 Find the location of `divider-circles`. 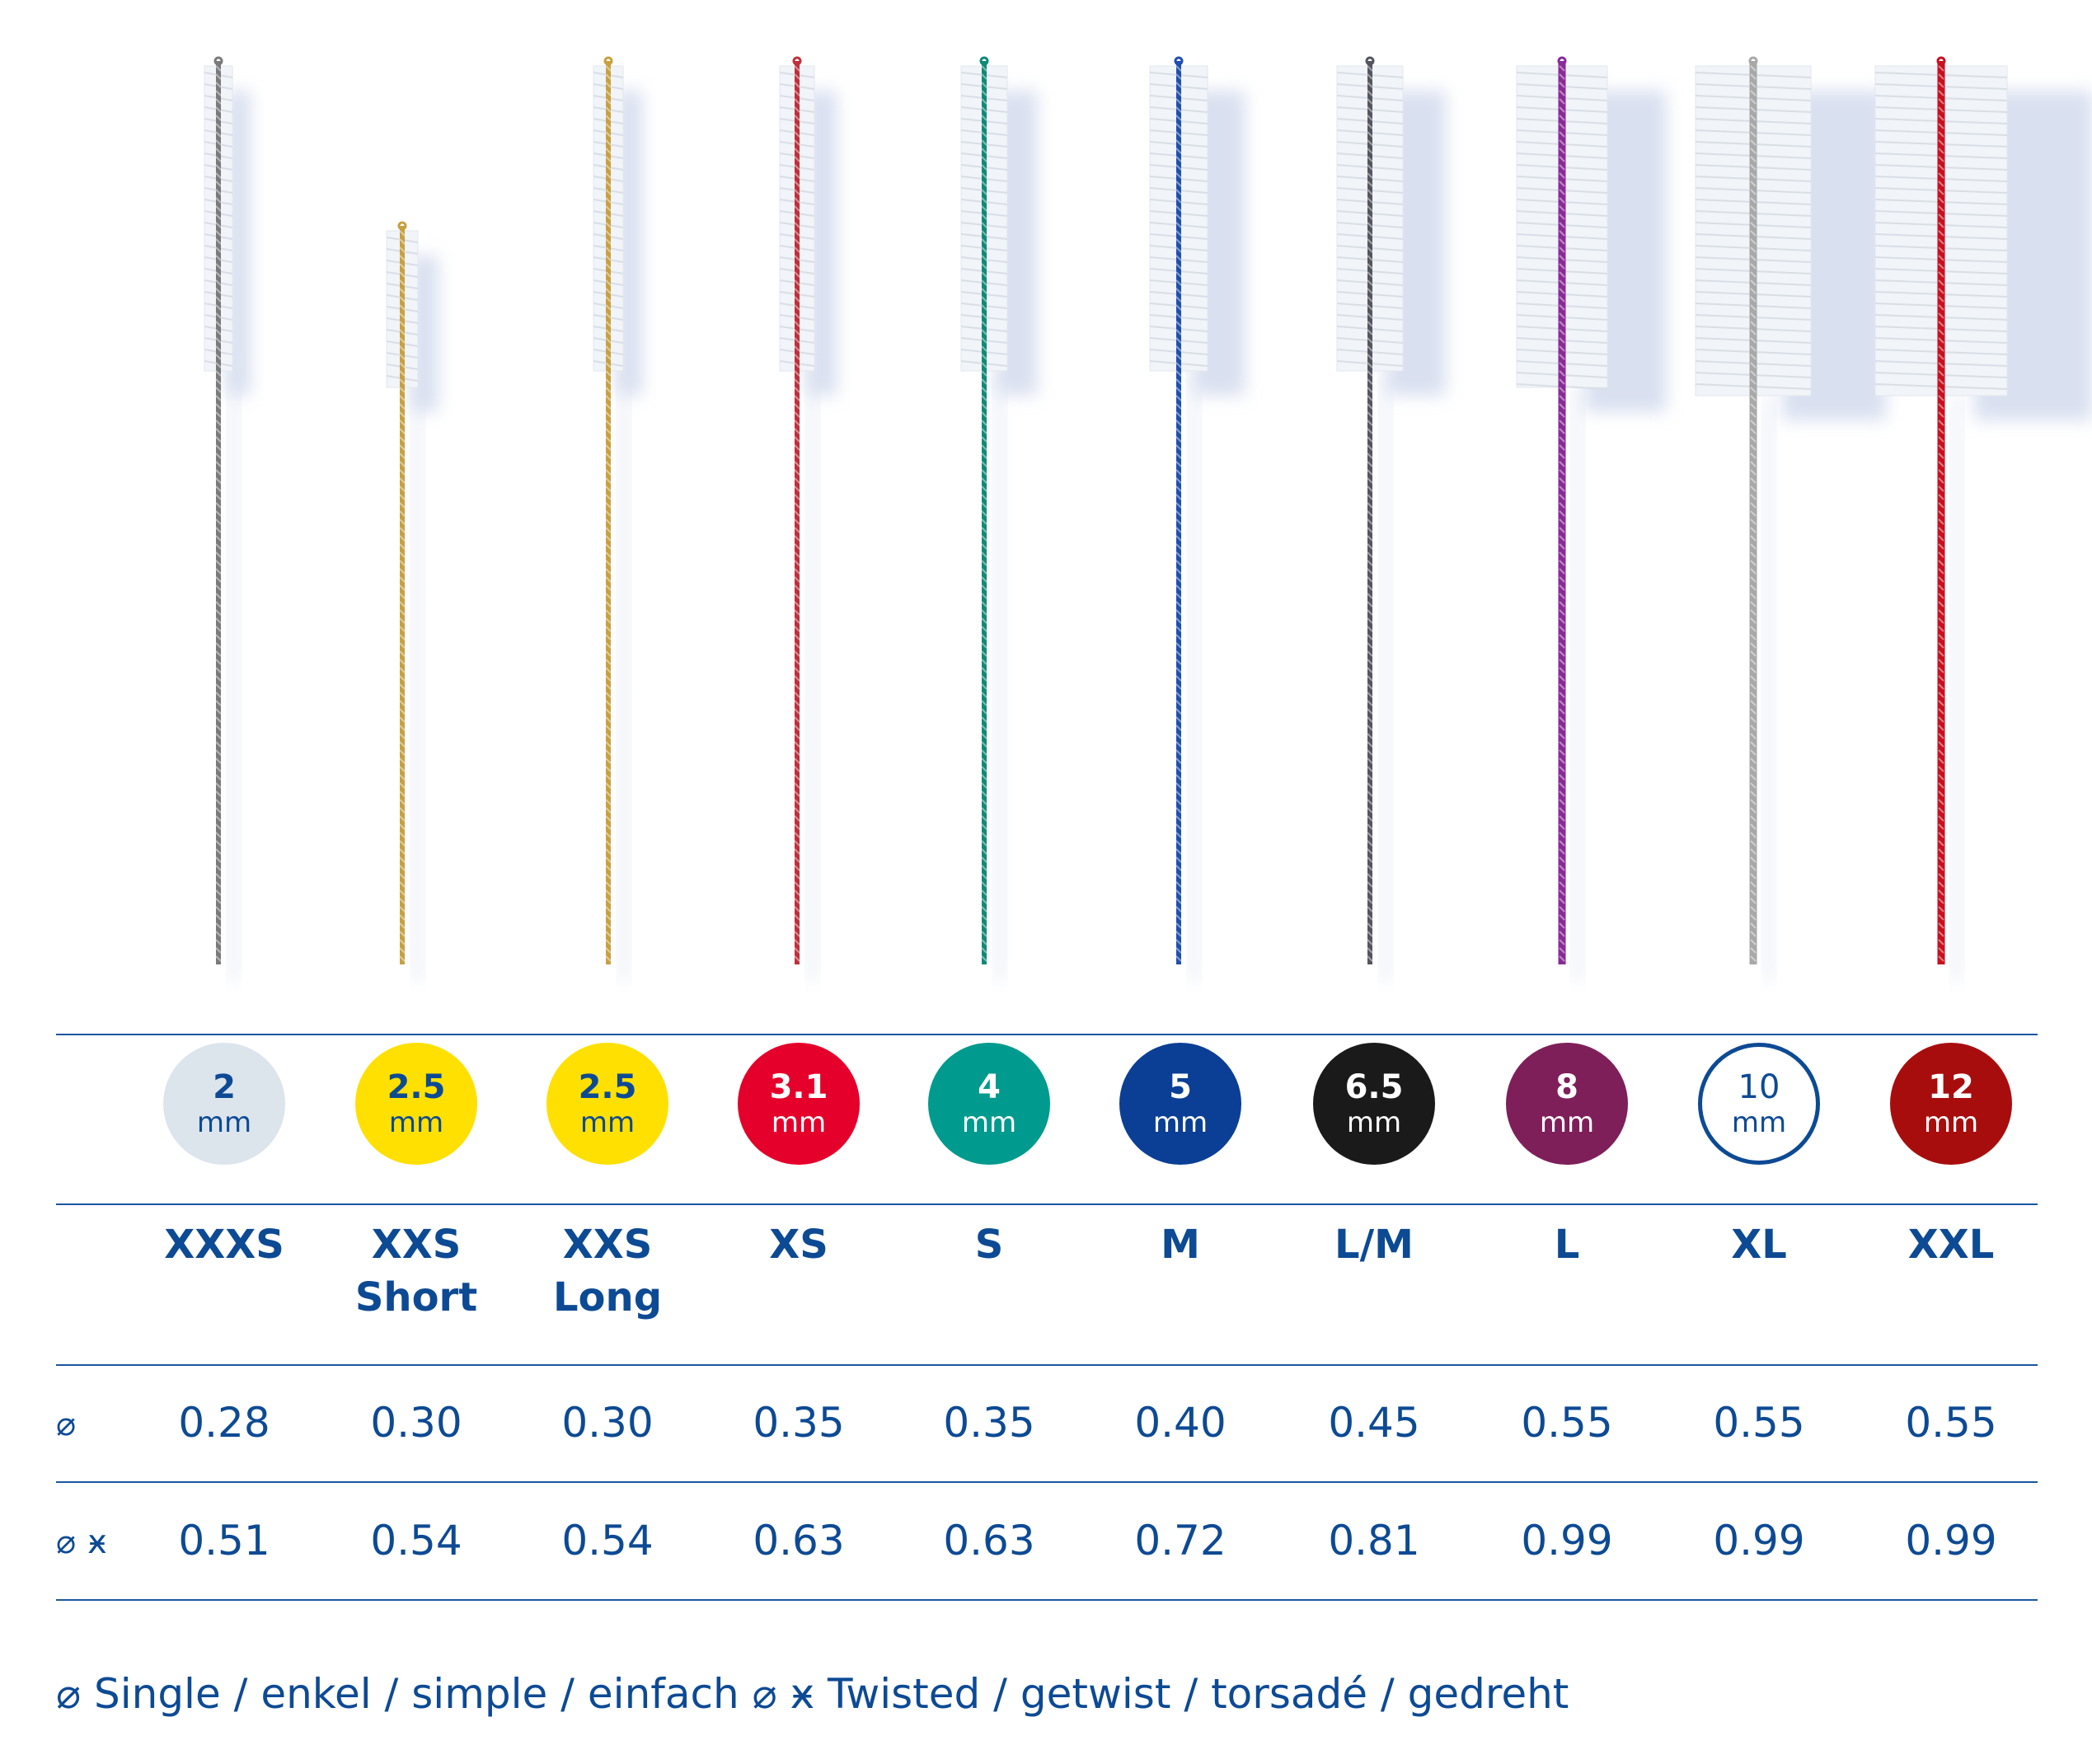

divider-circles is located at coordinates (1047, 1204).